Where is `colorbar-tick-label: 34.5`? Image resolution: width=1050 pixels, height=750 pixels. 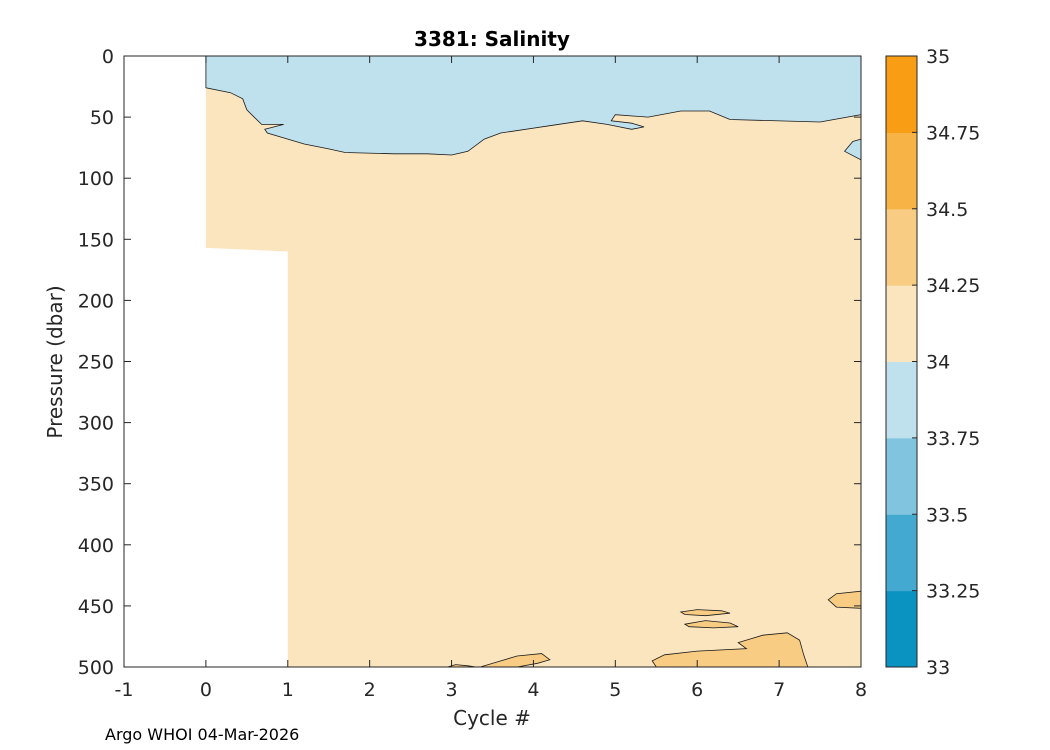
colorbar-tick-label: 34.5 is located at coordinates (947, 210).